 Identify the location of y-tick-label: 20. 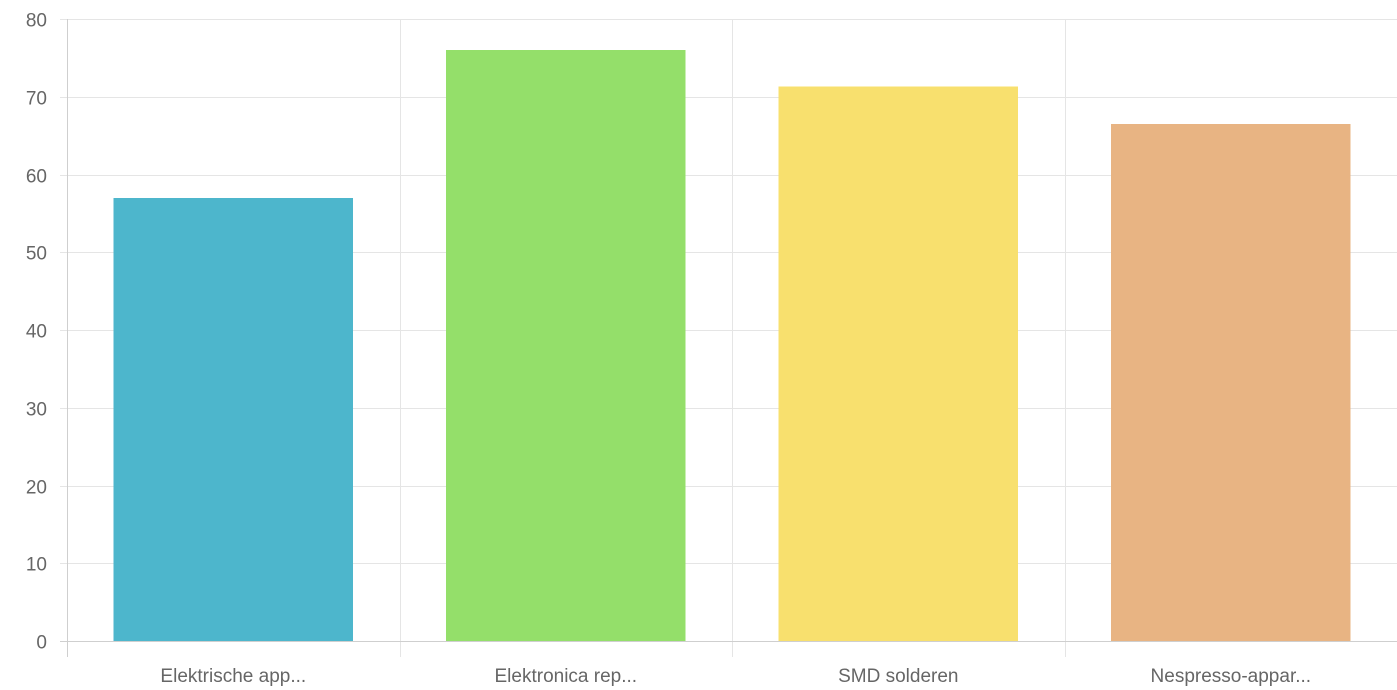
(36, 488).